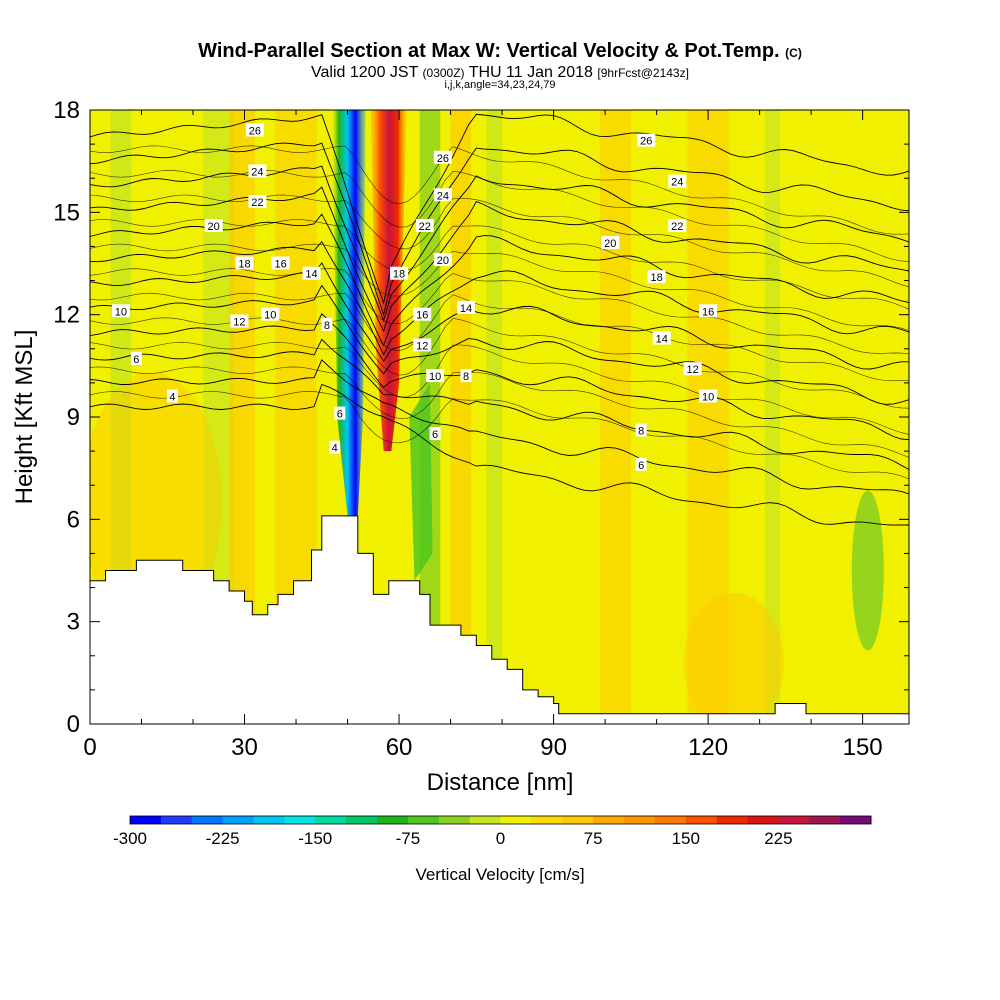 The height and width of the screenshot is (1000, 1000). Describe the element at coordinates (593, 838) in the screenshot. I see `colorbar-tick-label: 75` at that location.